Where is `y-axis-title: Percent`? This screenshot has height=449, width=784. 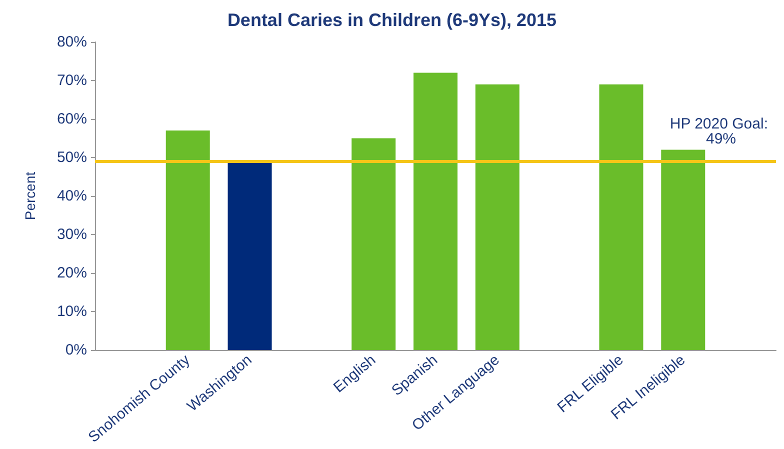 y-axis-title: Percent is located at coordinates (30, 196).